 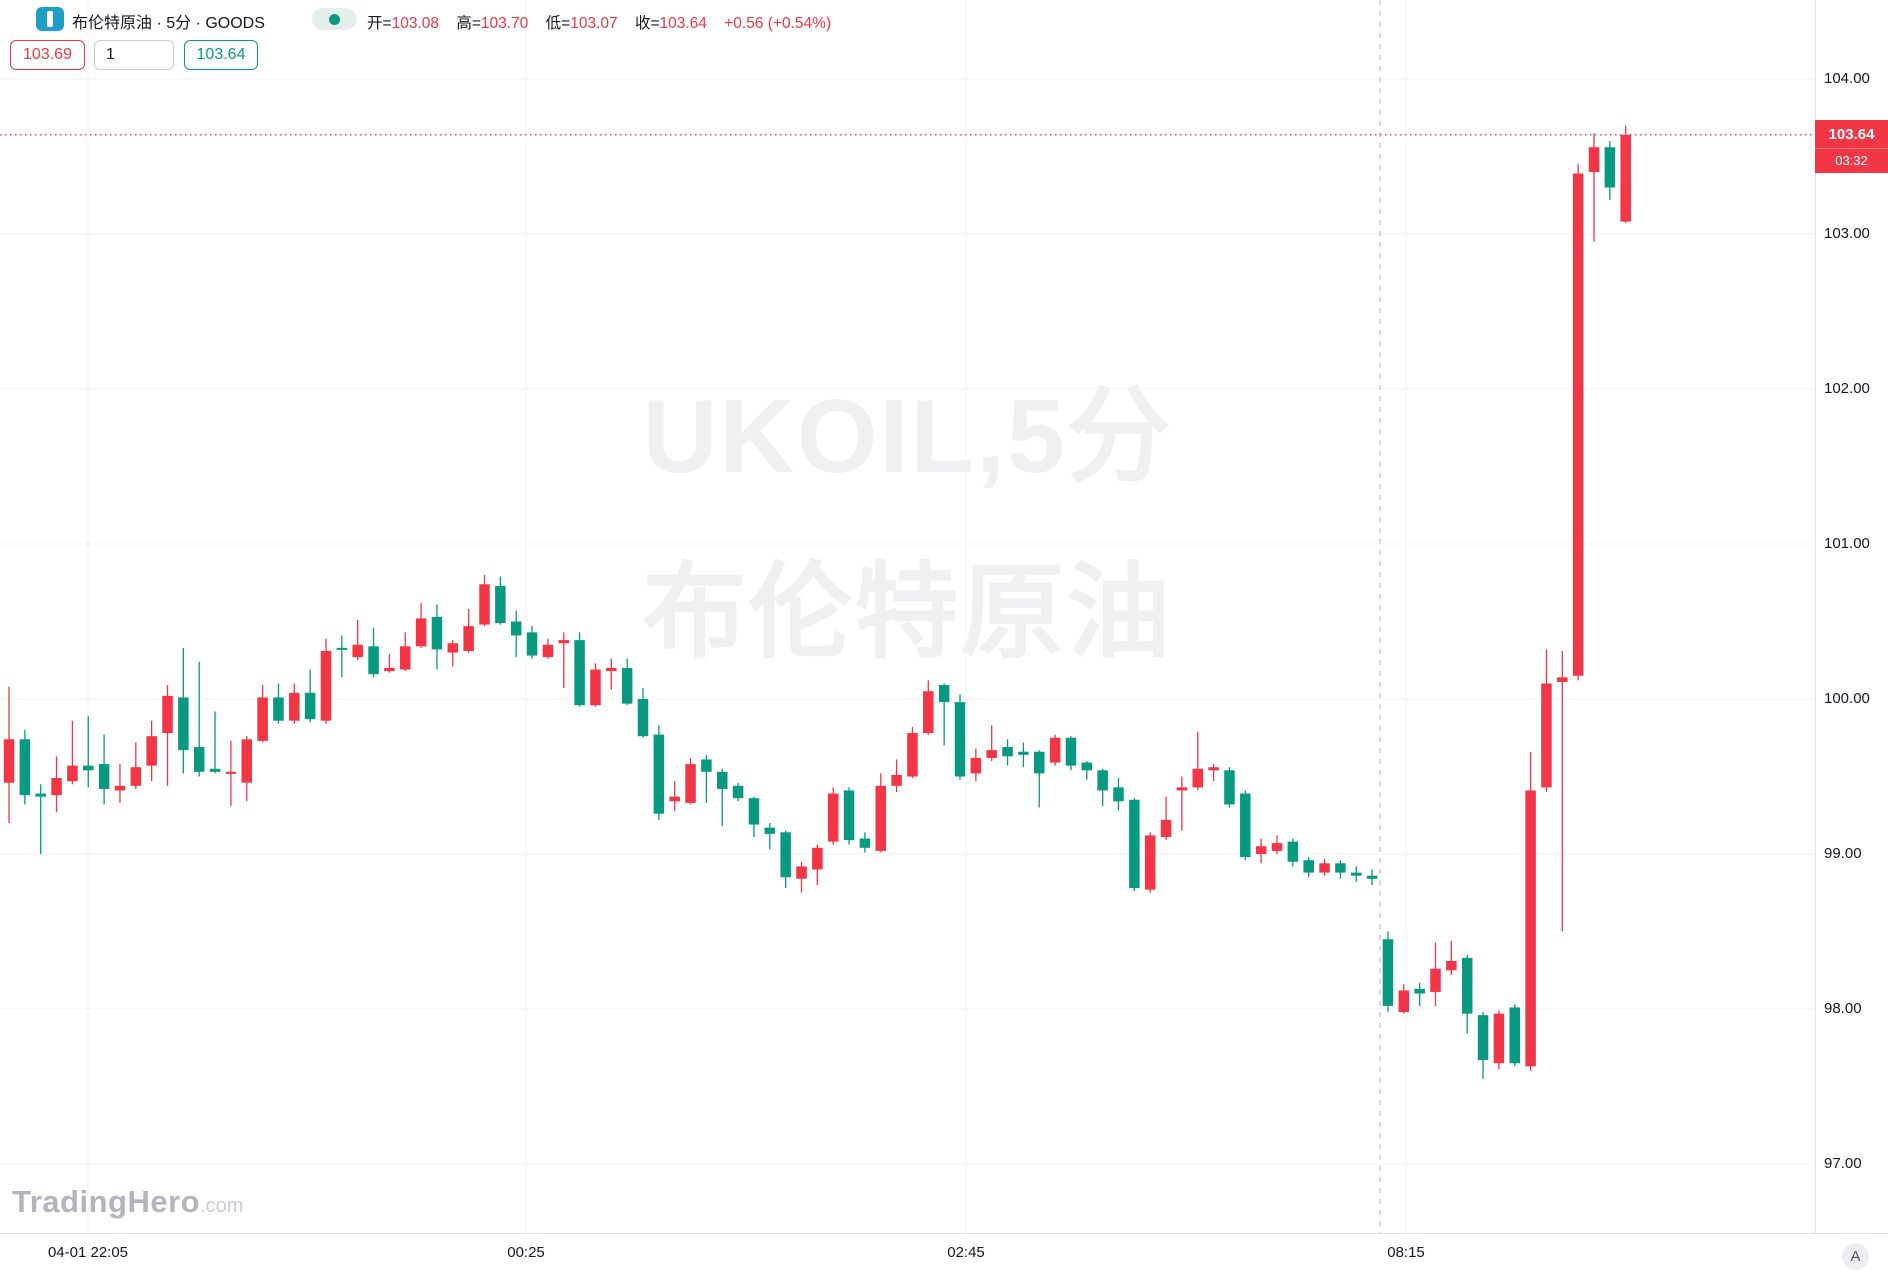 What do you see at coordinates (966, 1252) in the screenshot?
I see `time-axis-label: 02:45` at bounding box center [966, 1252].